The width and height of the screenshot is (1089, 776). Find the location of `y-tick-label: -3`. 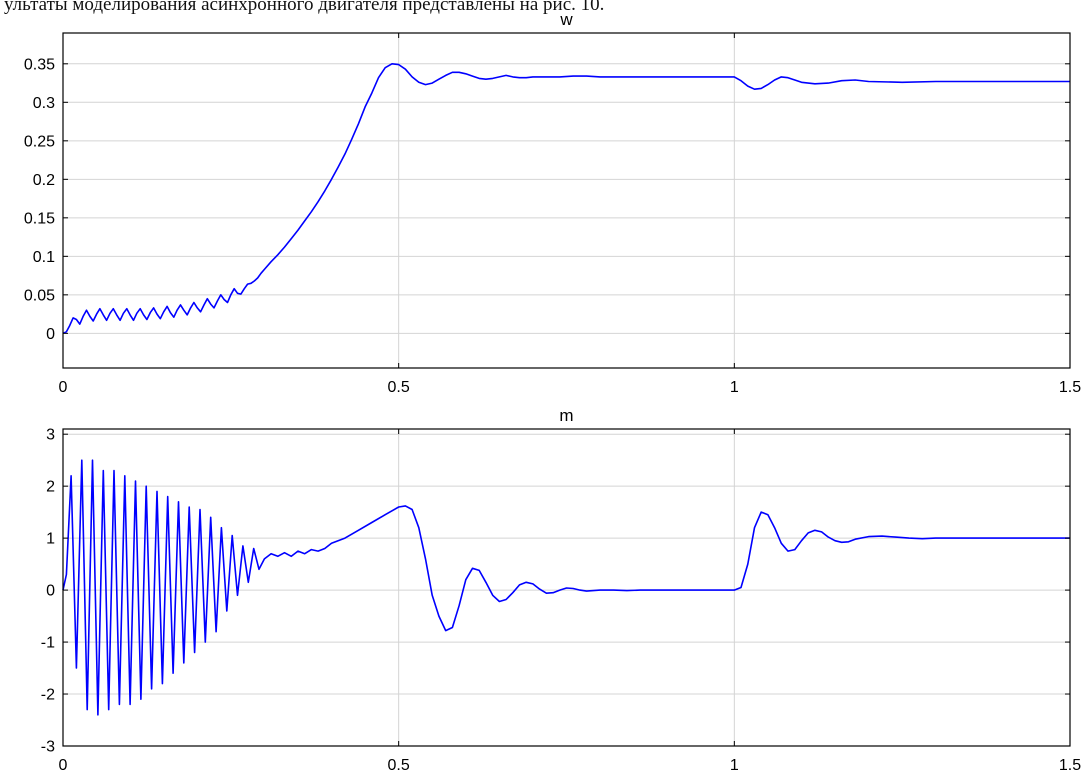

y-tick-label: -3 is located at coordinates (48, 747).